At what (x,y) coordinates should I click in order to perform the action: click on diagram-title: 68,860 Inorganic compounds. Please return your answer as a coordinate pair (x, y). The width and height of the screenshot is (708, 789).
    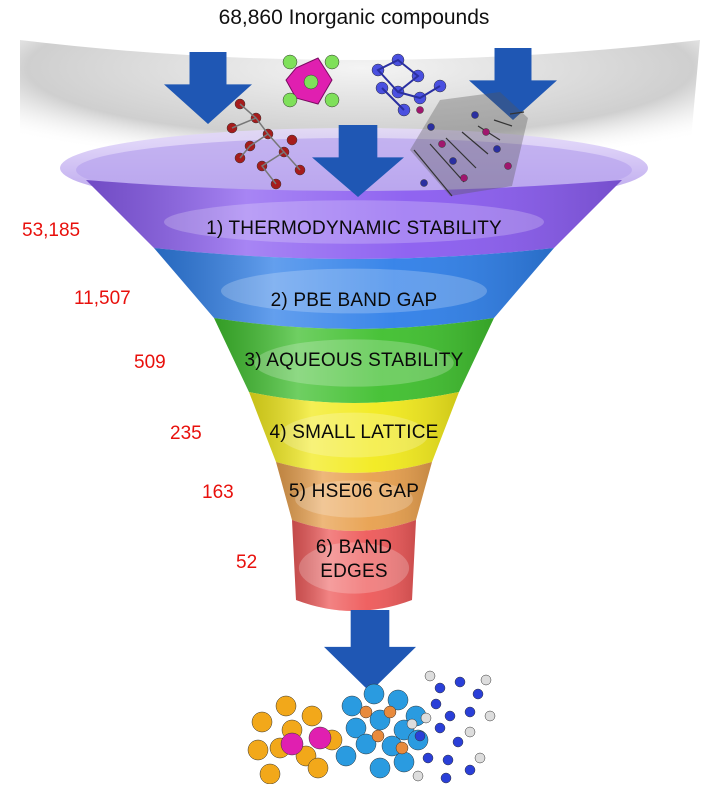
    Looking at the image, I should click on (354, 17).